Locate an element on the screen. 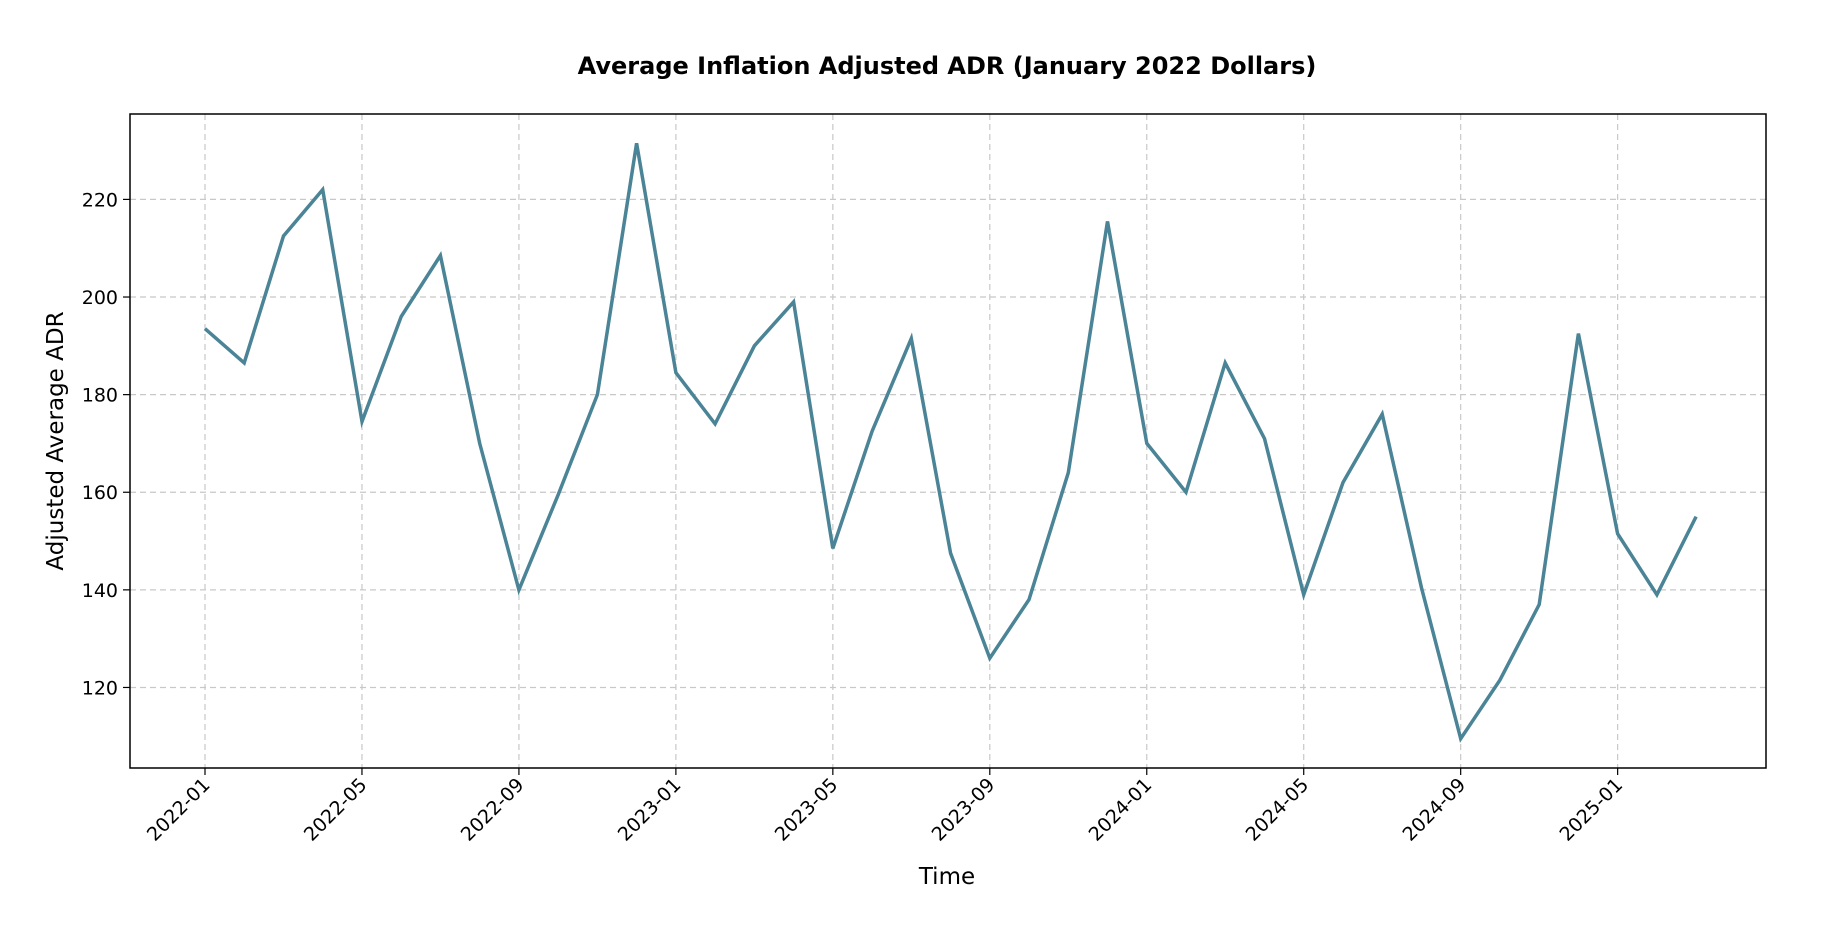 The image size is (1830, 944). y-tick-label: 200 is located at coordinates (100, 298).